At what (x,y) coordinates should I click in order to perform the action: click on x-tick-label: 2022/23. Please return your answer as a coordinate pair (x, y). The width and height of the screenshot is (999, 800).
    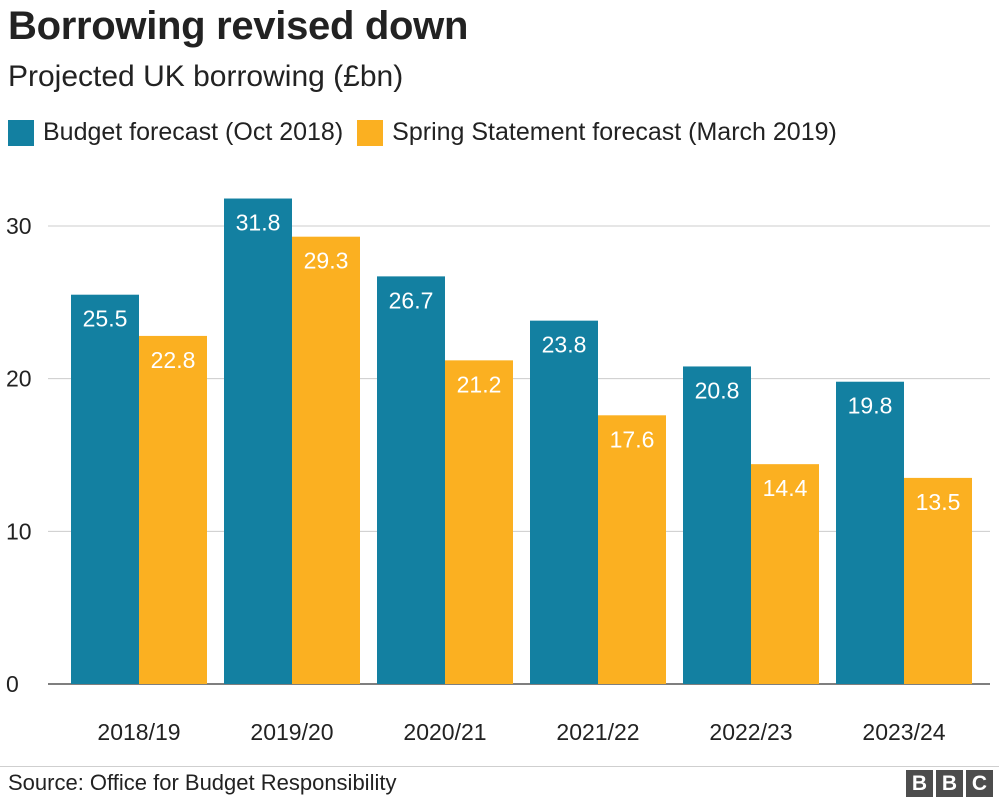
    Looking at the image, I should click on (750, 732).